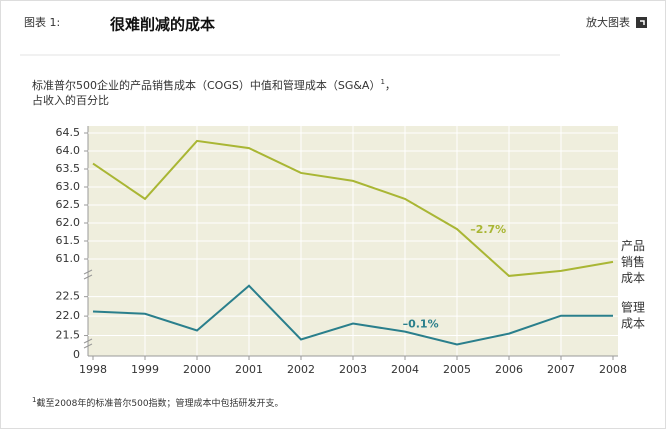 The image size is (666, 433). I want to click on y-tick-label: 62.0, so click(68, 222).